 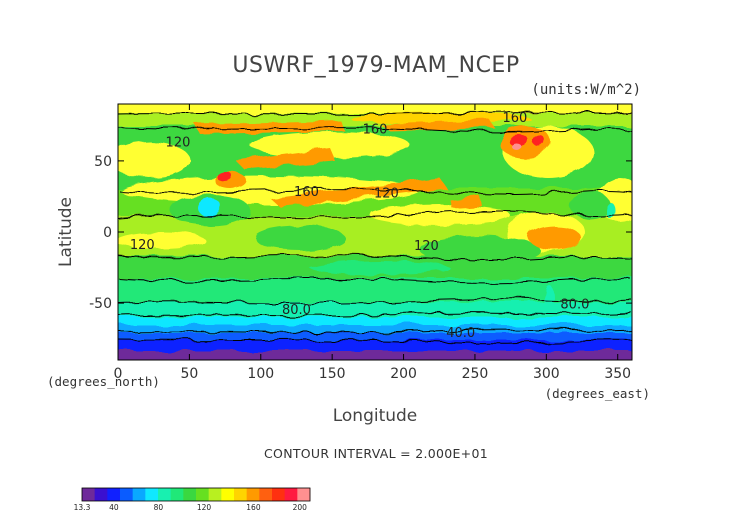 What do you see at coordinates (375, 321) in the screenshot?
I see `band-cyan` at bounding box center [375, 321].